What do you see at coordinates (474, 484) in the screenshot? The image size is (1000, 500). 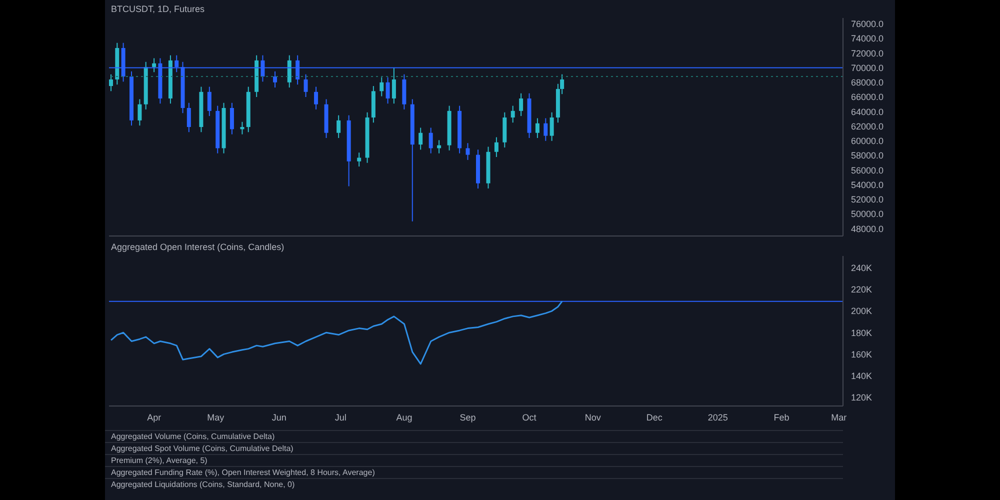 I see `text: Aggregated Liquidations (Coins, Standard, None, 0)` at bounding box center [474, 484].